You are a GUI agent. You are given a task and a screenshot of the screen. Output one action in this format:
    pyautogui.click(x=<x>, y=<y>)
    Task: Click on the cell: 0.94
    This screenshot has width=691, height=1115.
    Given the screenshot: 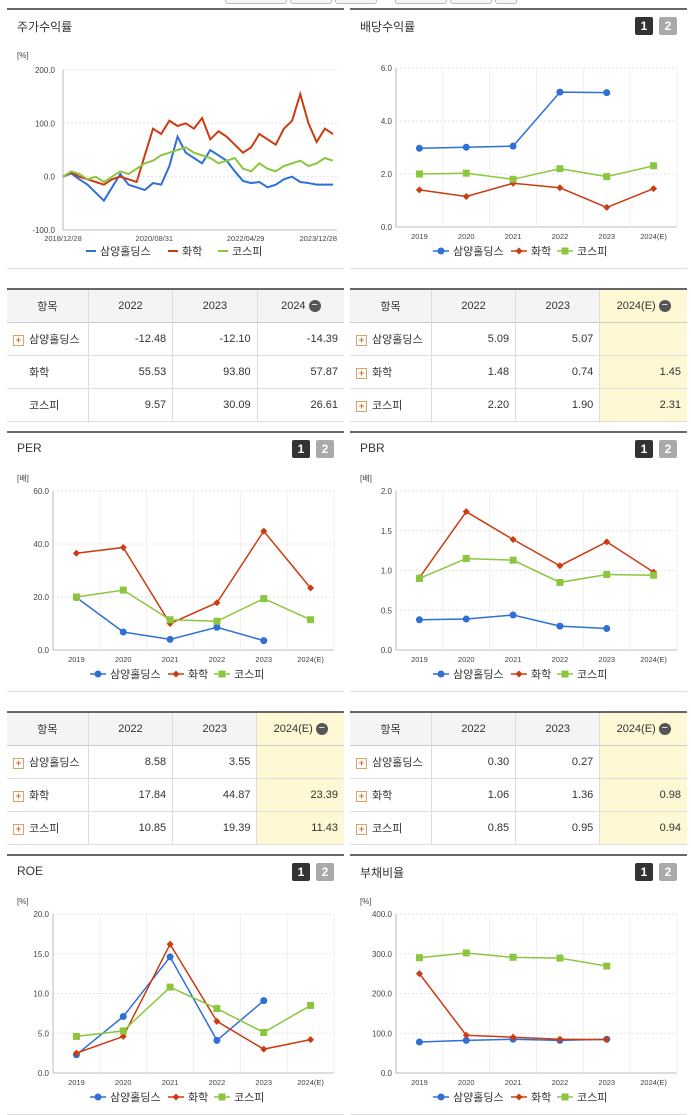 What is the action you would take?
    pyautogui.click(x=643, y=828)
    